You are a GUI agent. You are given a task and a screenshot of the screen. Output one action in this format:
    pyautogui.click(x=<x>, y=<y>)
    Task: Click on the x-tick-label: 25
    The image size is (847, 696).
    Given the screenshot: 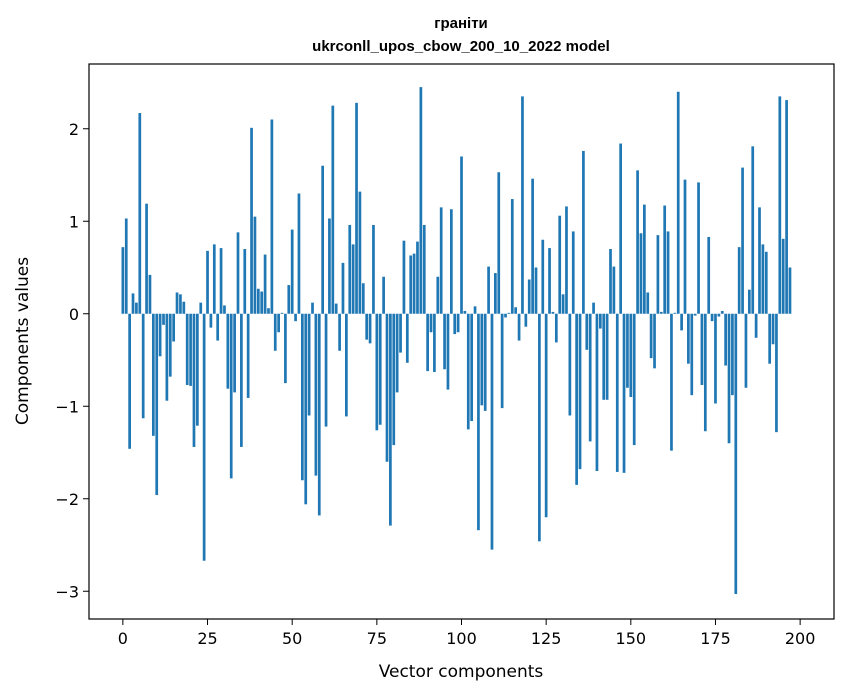 What is the action you would take?
    pyautogui.click(x=207, y=638)
    